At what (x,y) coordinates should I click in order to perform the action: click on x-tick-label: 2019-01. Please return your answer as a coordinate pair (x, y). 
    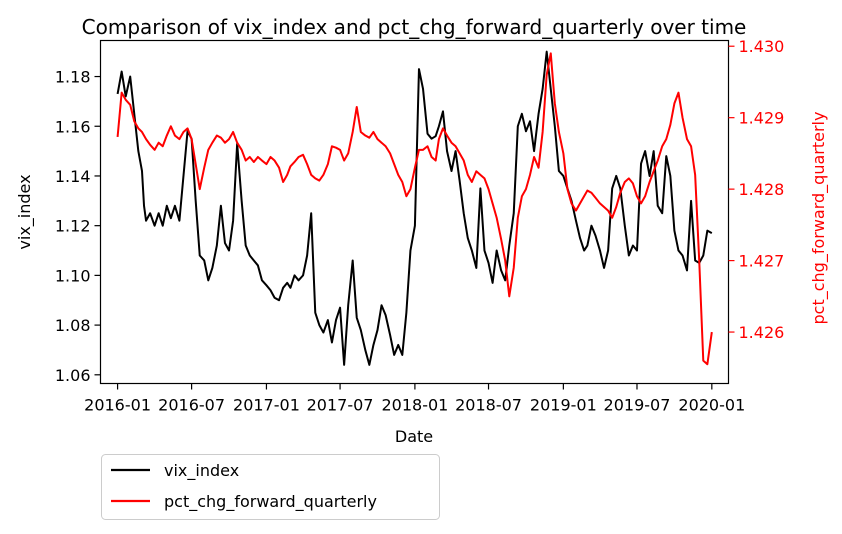
    Looking at the image, I should click on (563, 405).